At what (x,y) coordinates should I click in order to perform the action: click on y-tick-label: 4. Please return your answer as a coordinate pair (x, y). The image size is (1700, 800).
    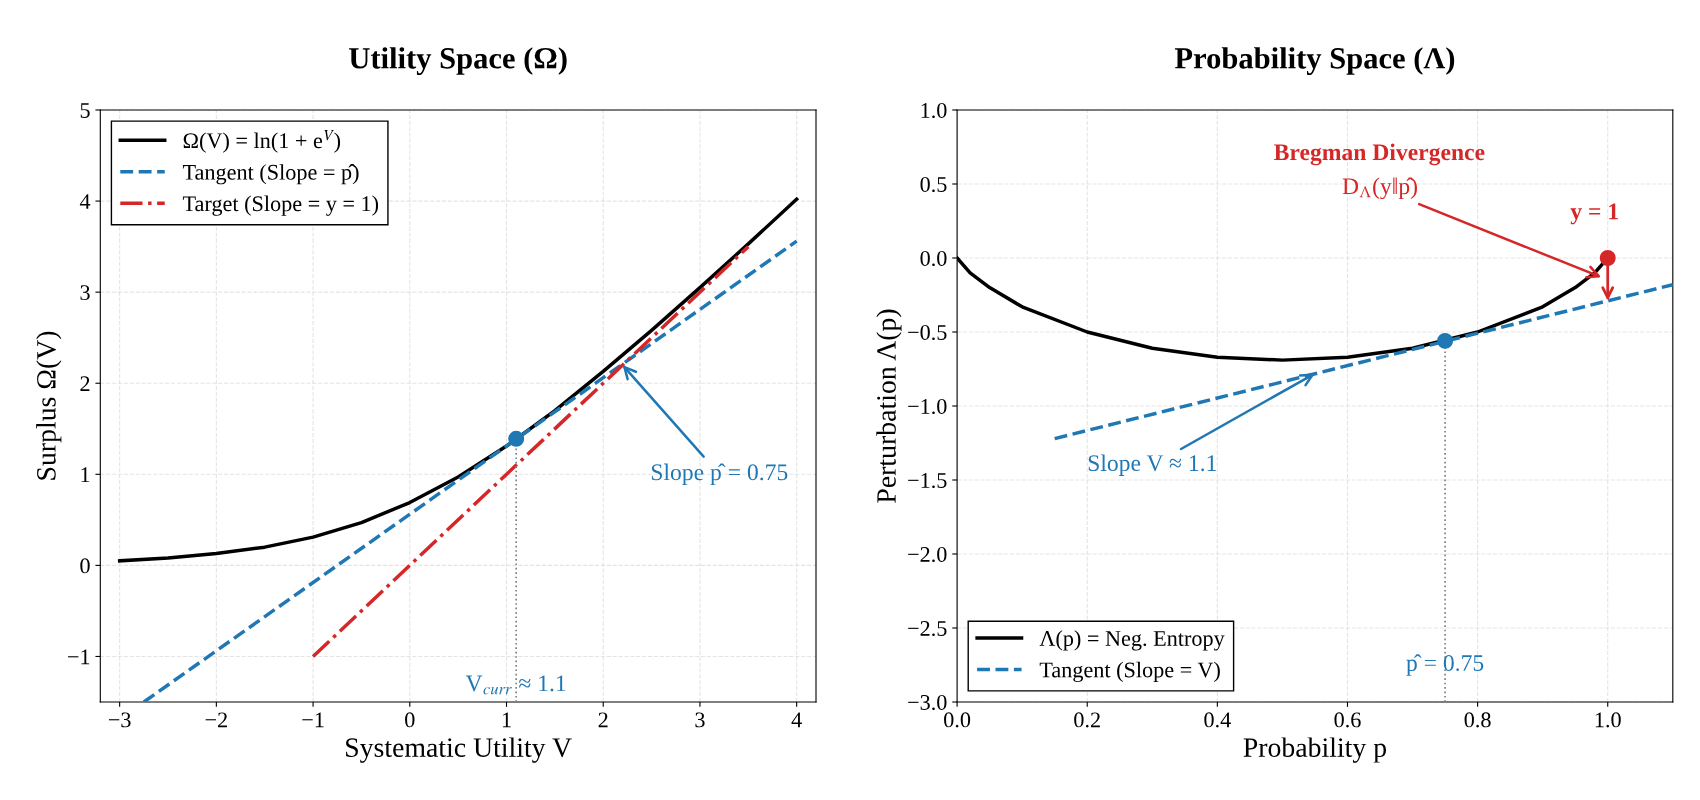
    Looking at the image, I should click on (85, 201).